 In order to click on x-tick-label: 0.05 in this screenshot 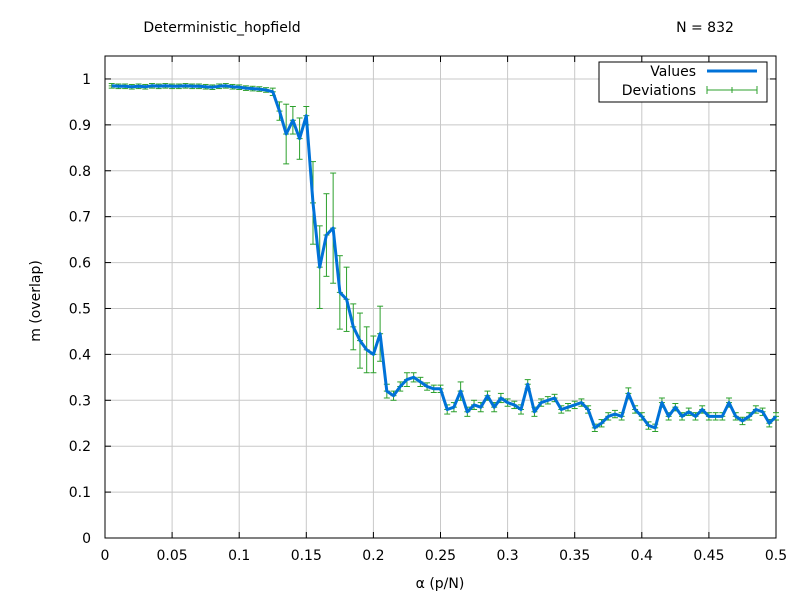, I will do `click(172, 556)`.